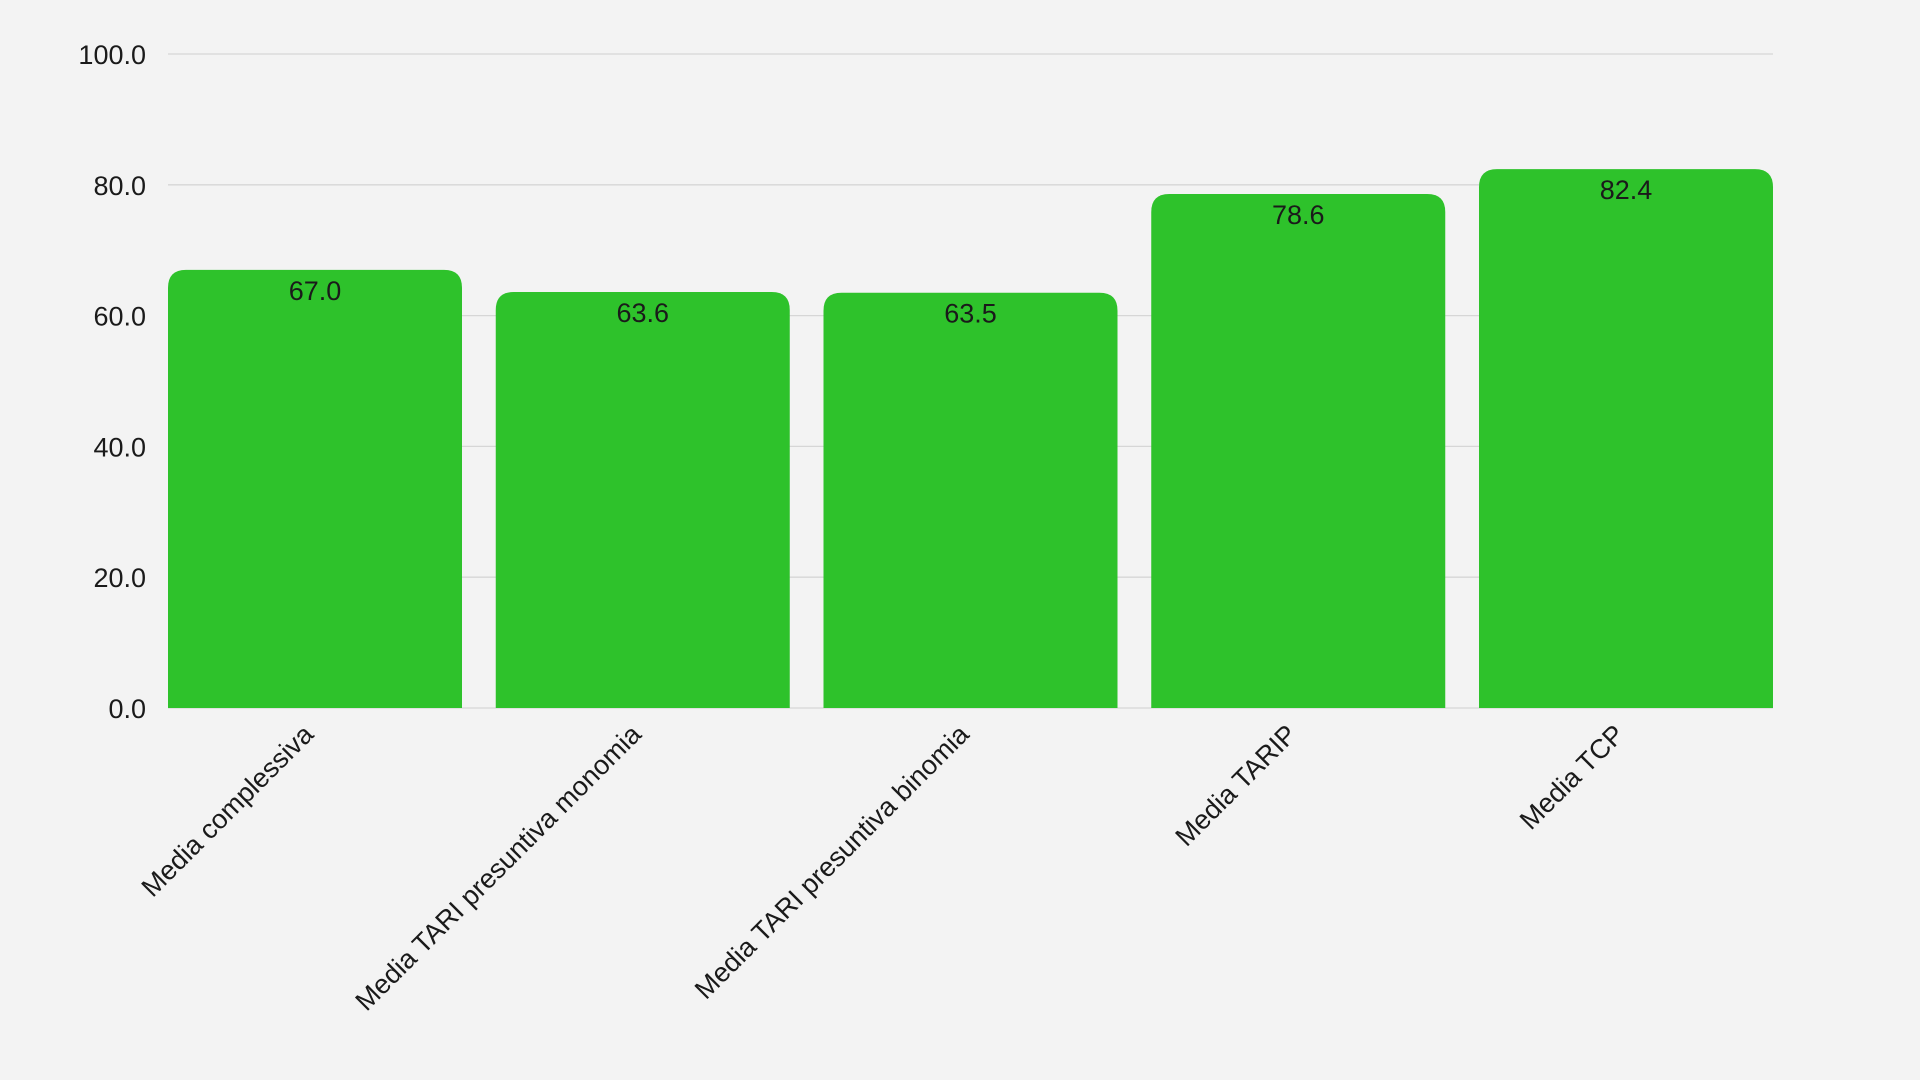 The image size is (1920, 1080). What do you see at coordinates (970, 314) in the screenshot?
I see `data-label: 63.5` at bounding box center [970, 314].